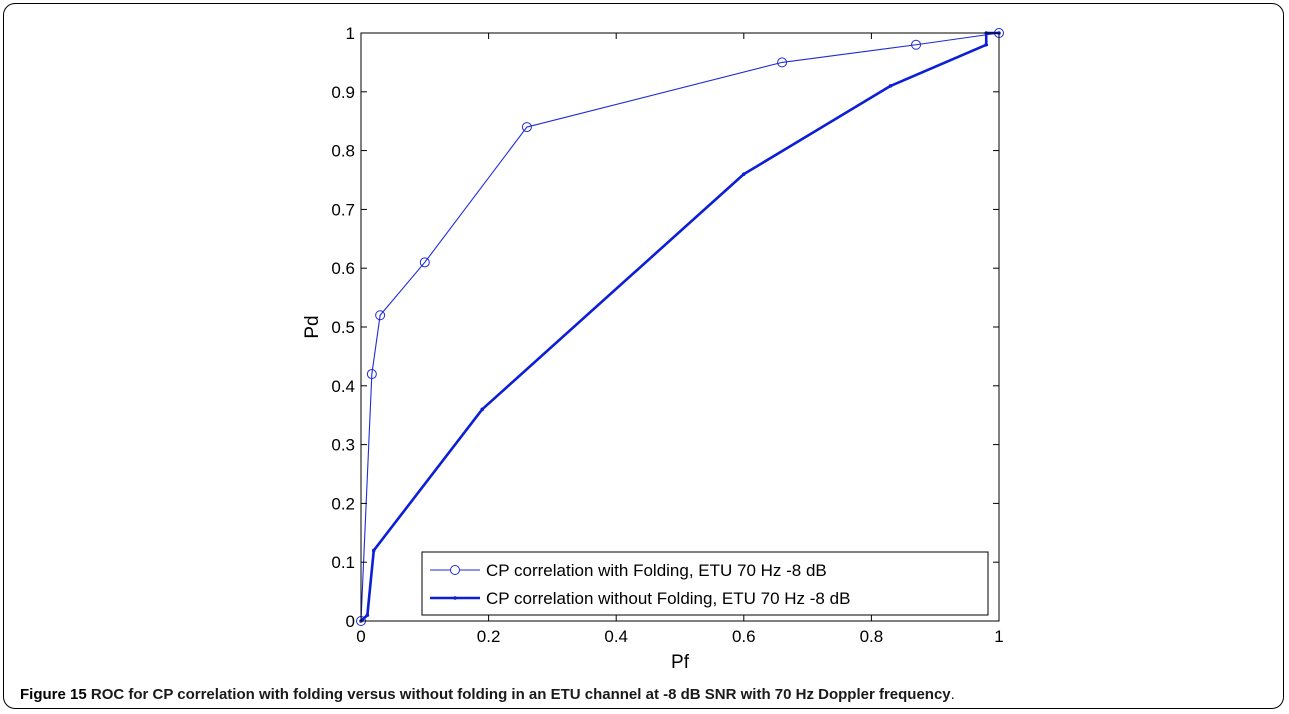 The height and width of the screenshot is (714, 1289). Describe the element at coordinates (343, 562) in the screenshot. I see `y-tick-label: 0.1` at that location.